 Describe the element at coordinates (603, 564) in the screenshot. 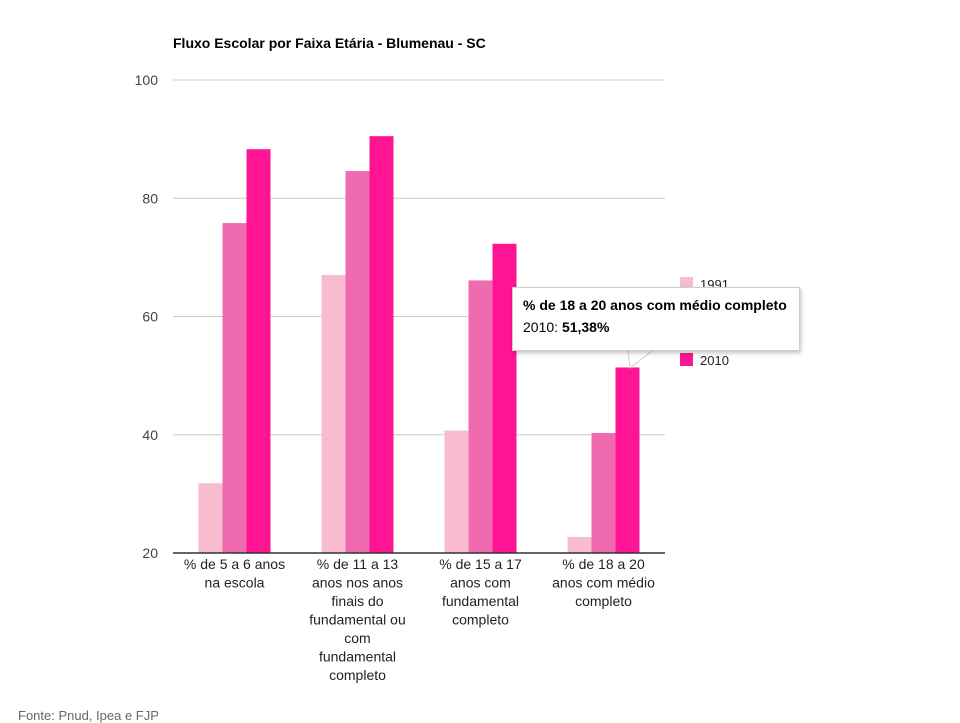

I see `x-category-line: % de 18 a 20` at that location.